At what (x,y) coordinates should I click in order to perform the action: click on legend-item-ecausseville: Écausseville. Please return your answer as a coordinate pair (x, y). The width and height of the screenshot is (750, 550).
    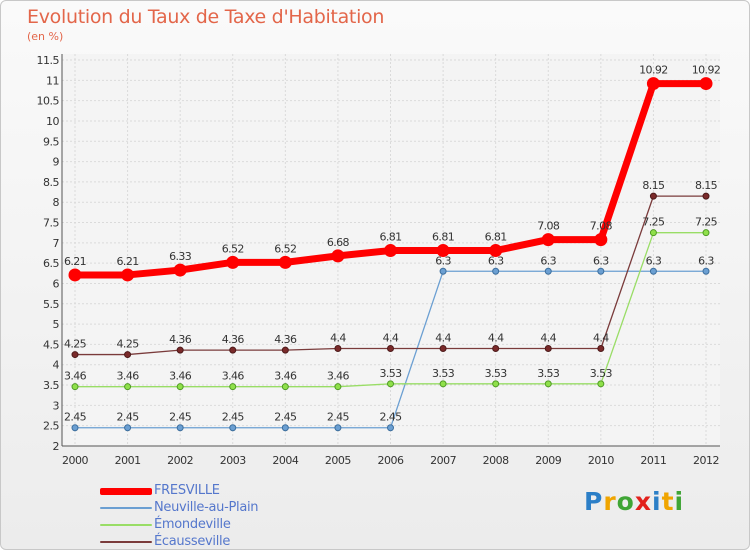
    Looking at the image, I should click on (230, 542).